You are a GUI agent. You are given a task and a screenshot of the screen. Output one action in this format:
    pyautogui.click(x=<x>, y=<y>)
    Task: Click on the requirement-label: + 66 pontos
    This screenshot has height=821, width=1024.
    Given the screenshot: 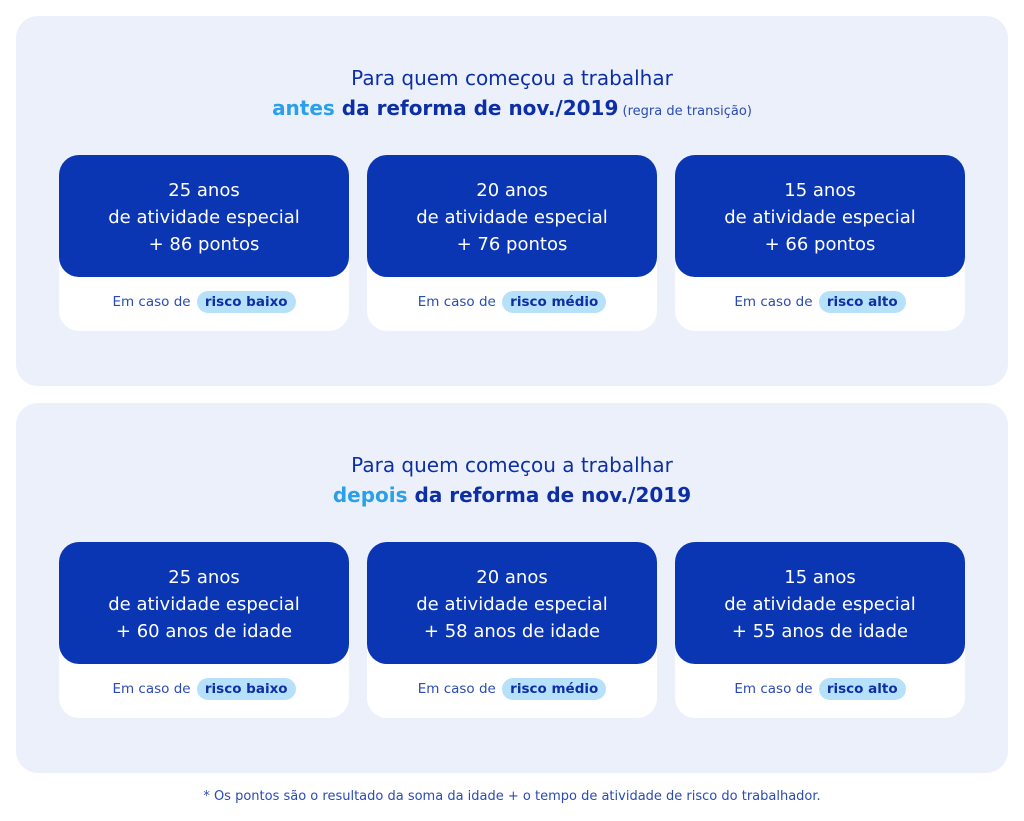 What is the action you would take?
    pyautogui.click(x=820, y=244)
    